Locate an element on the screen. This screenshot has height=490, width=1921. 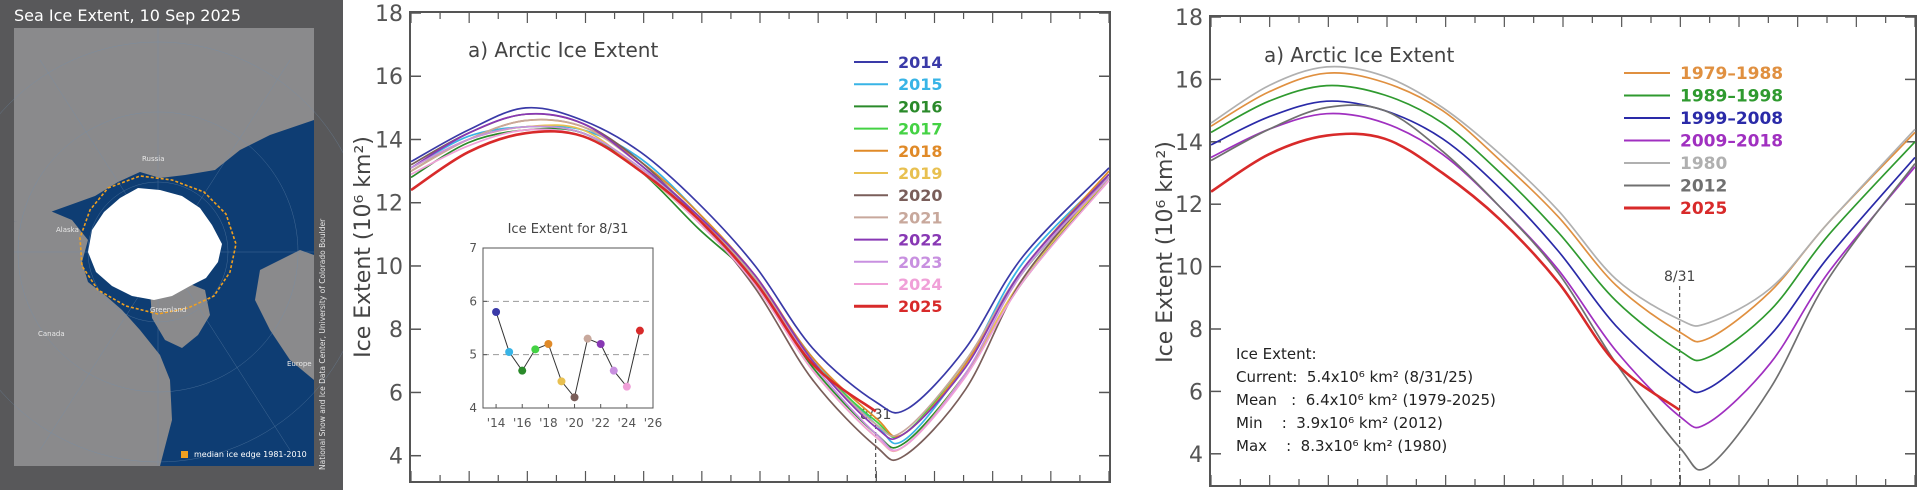
legend-label: 2014 is located at coordinates (920, 62).